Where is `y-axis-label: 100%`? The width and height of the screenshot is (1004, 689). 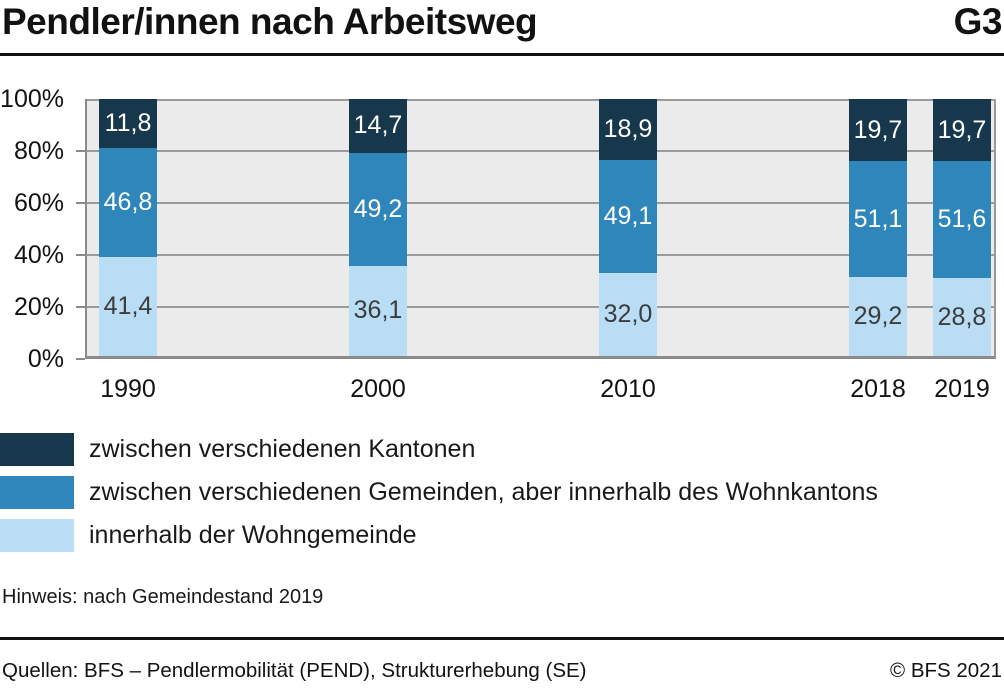
y-axis-label: 100% is located at coordinates (32, 99).